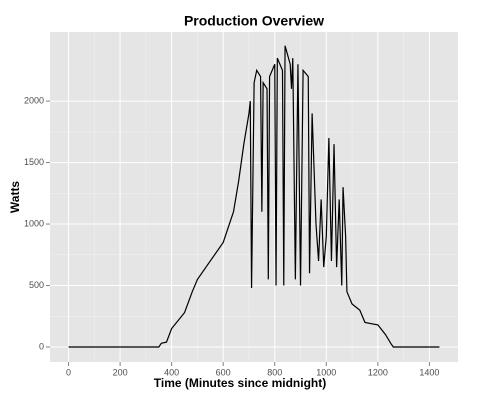 Image resolution: width=480 pixels, height=400 pixels. I want to click on x-tick-label: 0, so click(68, 372).